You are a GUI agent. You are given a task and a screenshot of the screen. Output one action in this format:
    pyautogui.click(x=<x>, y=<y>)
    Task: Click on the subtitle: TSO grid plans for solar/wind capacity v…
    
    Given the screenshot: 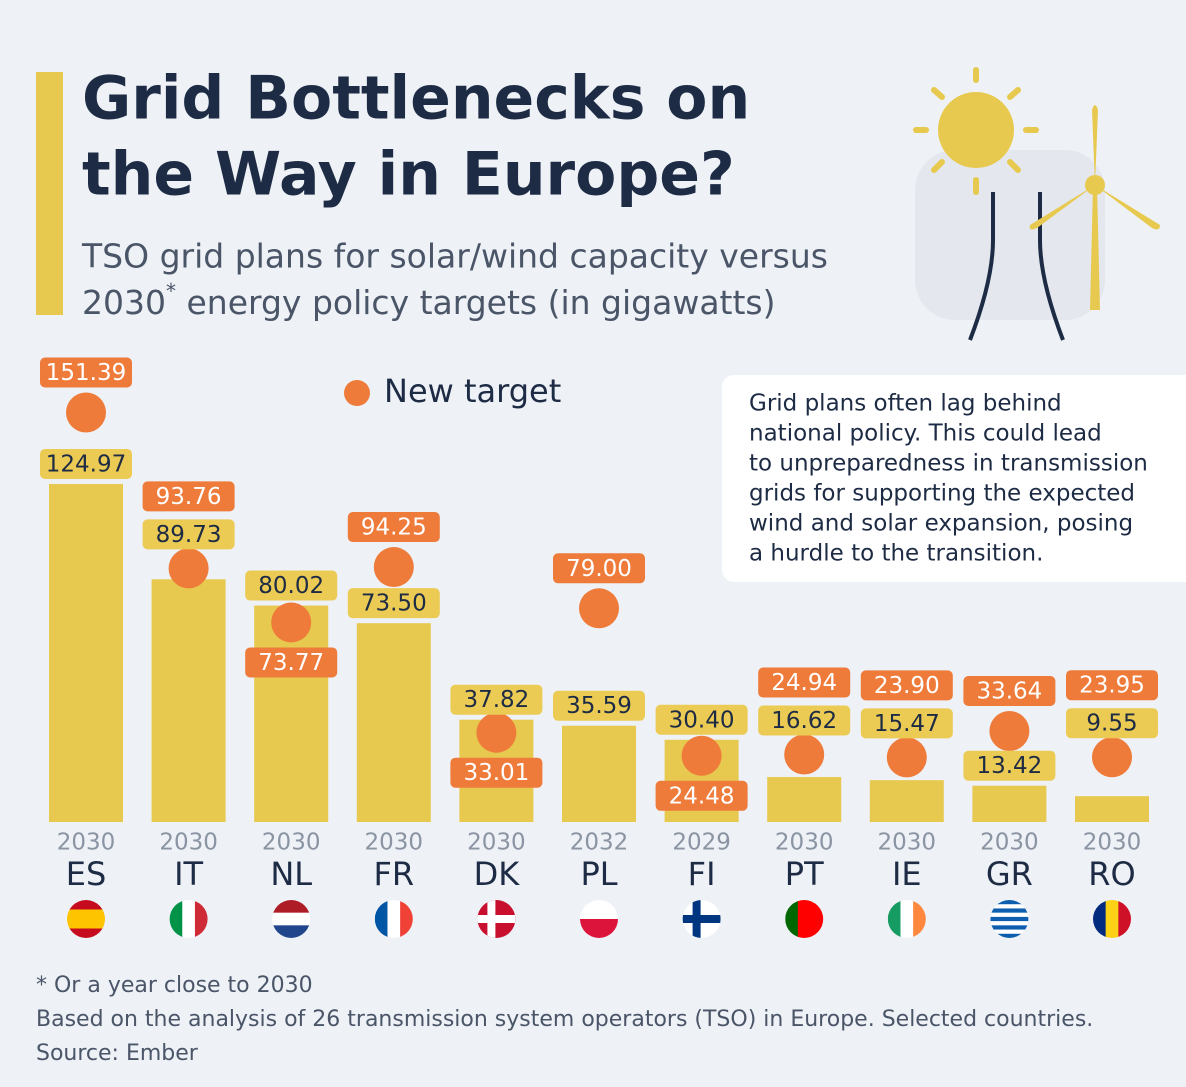 What is the action you would take?
    pyautogui.click(x=454, y=256)
    